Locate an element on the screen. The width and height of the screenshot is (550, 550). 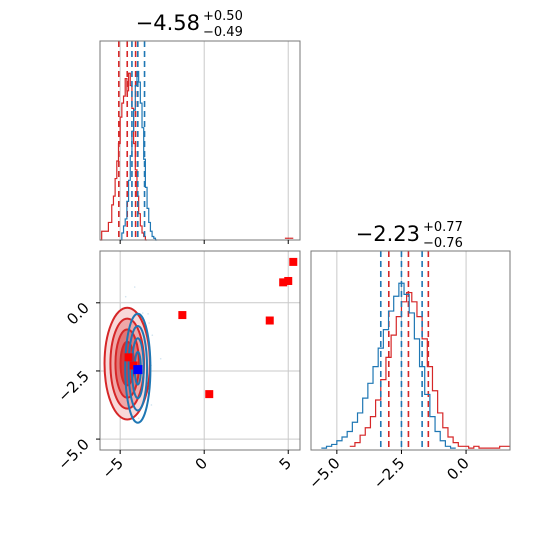
y-tick-label: 0.0 is located at coordinates (78, 314).